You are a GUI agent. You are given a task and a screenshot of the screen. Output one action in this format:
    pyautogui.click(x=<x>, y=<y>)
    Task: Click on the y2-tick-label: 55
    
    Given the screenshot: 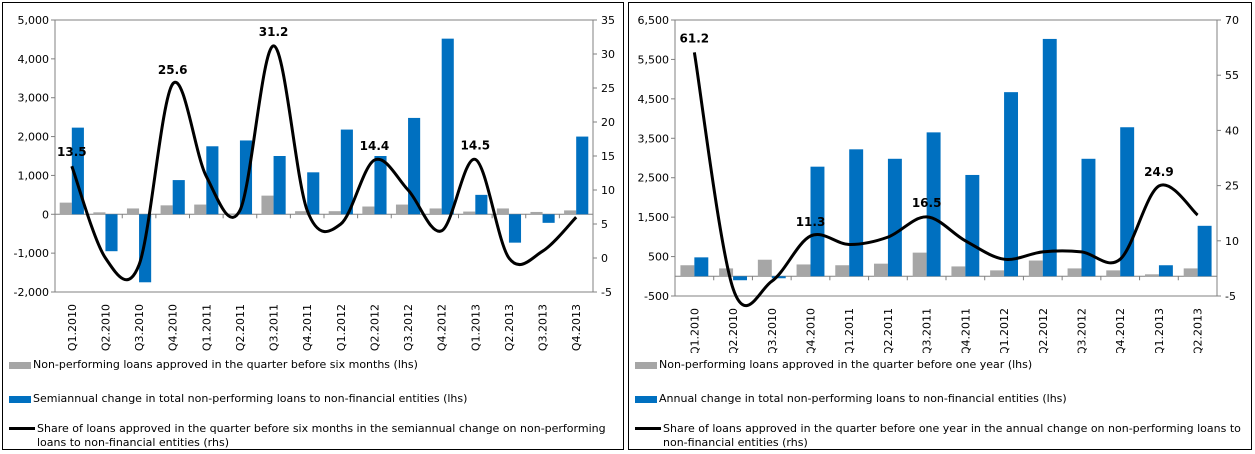 What is the action you would take?
    pyautogui.click(x=1232, y=75)
    